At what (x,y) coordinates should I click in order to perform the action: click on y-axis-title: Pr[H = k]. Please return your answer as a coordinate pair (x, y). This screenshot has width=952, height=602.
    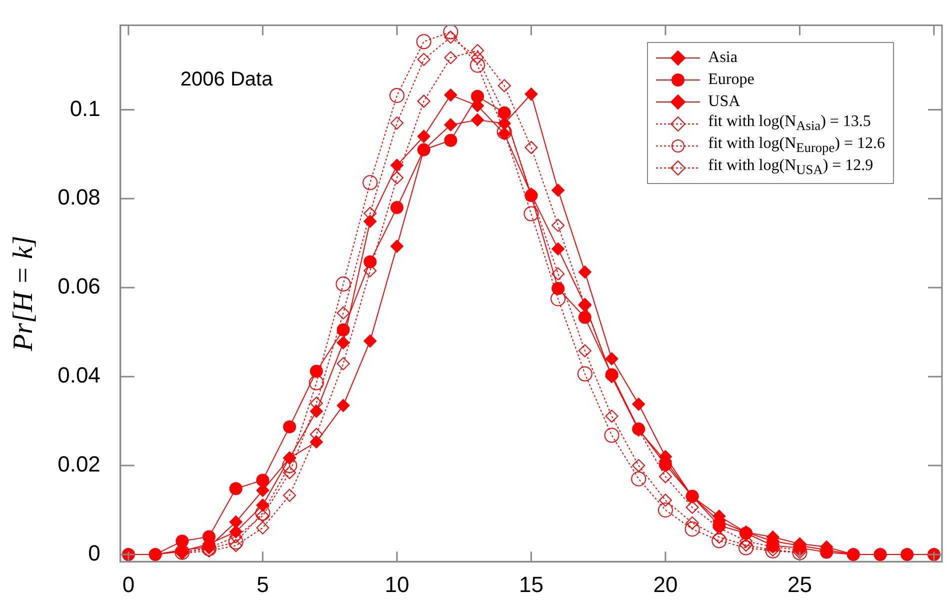
    Looking at the image, I should click on (24, 294).